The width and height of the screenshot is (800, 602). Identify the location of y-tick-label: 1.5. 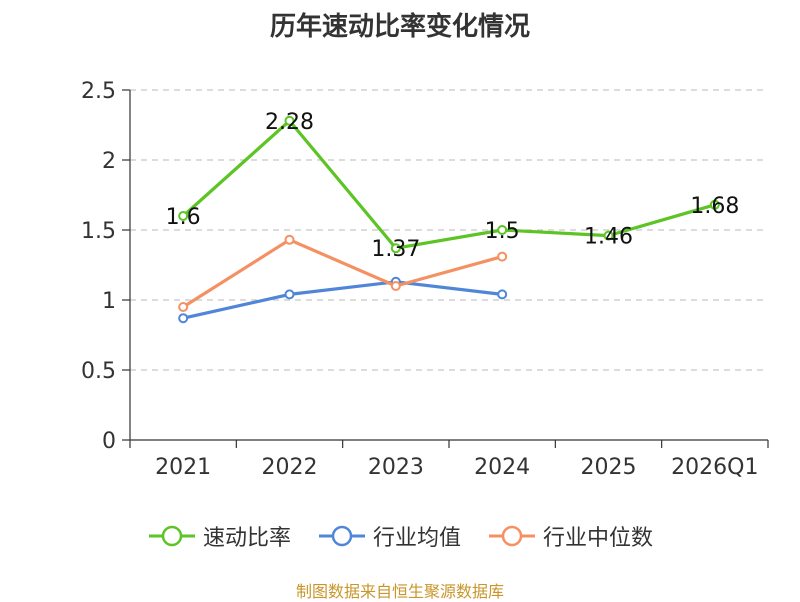
(98, 231).